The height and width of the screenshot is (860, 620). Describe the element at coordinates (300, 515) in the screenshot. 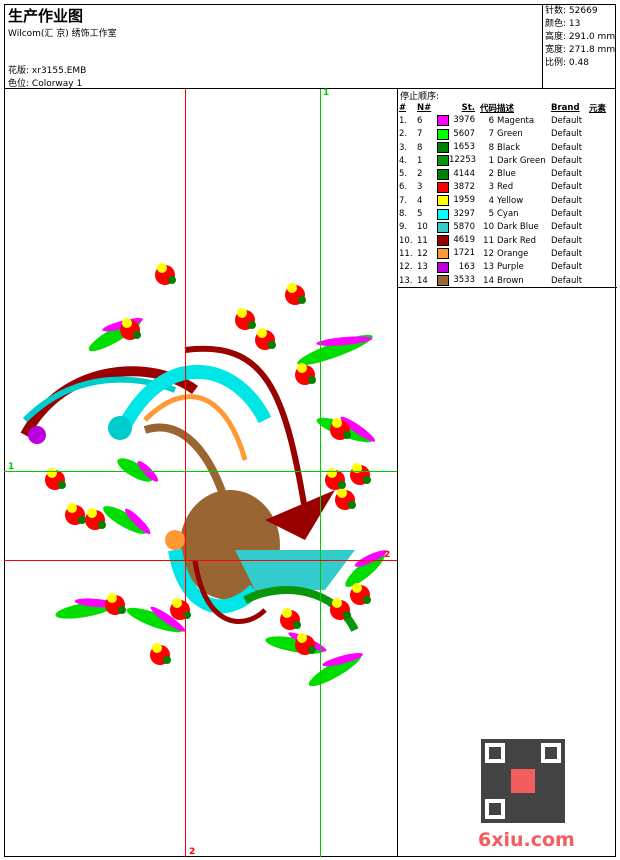

I see `phoenix-detail` at that location.